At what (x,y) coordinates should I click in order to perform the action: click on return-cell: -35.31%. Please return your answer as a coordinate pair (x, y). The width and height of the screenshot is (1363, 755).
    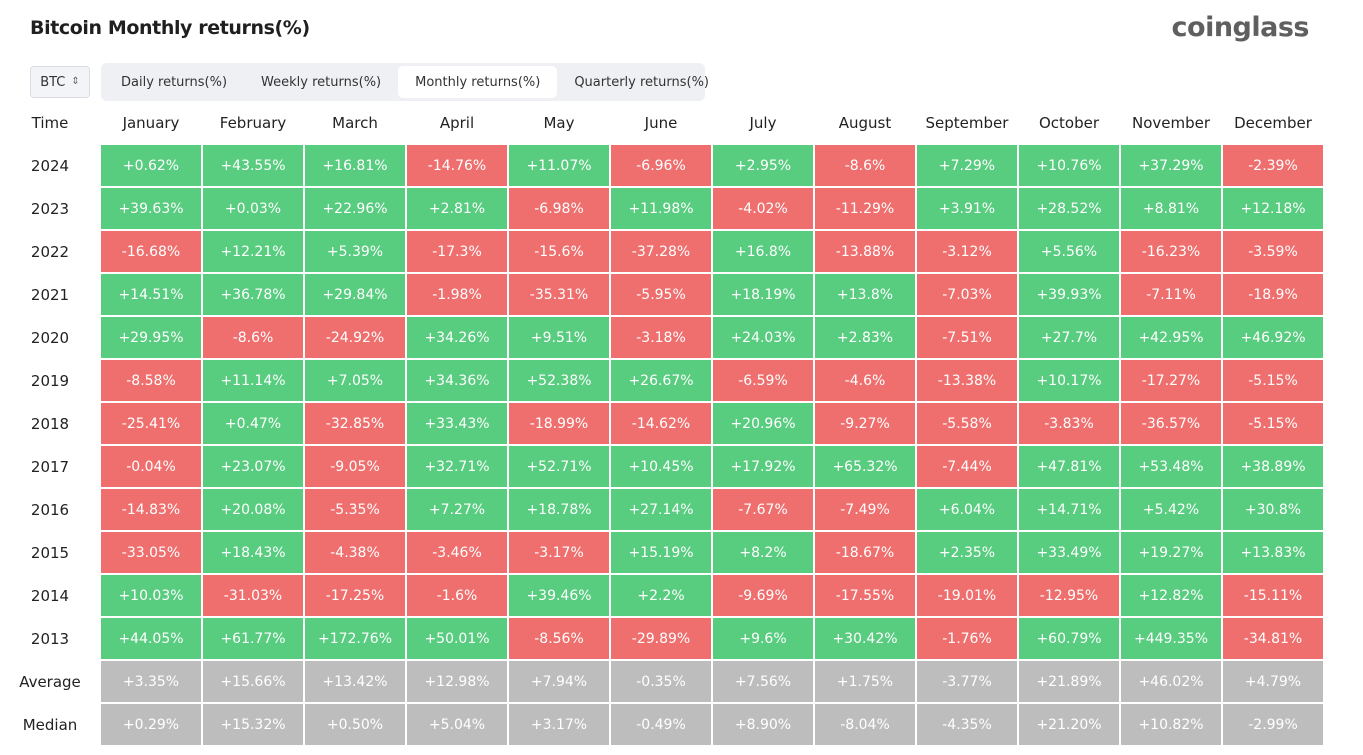
    Looking at the image, I should click on (559, 294).